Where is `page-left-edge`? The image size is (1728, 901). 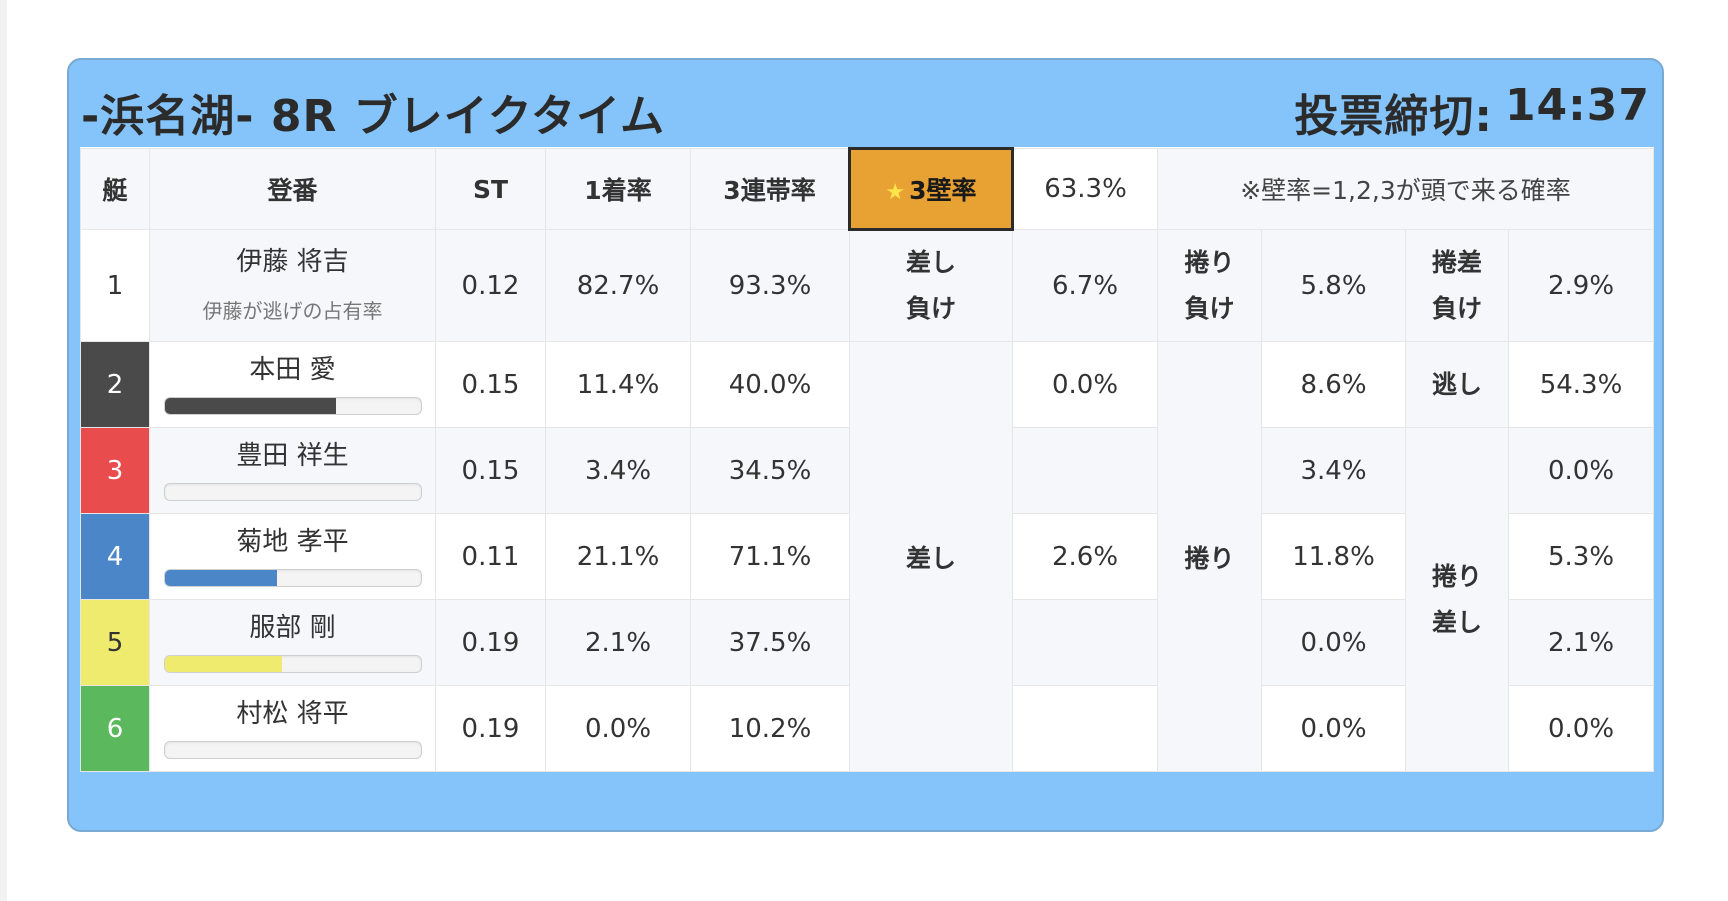
page-left-edge is located at coordinates (3, 450).